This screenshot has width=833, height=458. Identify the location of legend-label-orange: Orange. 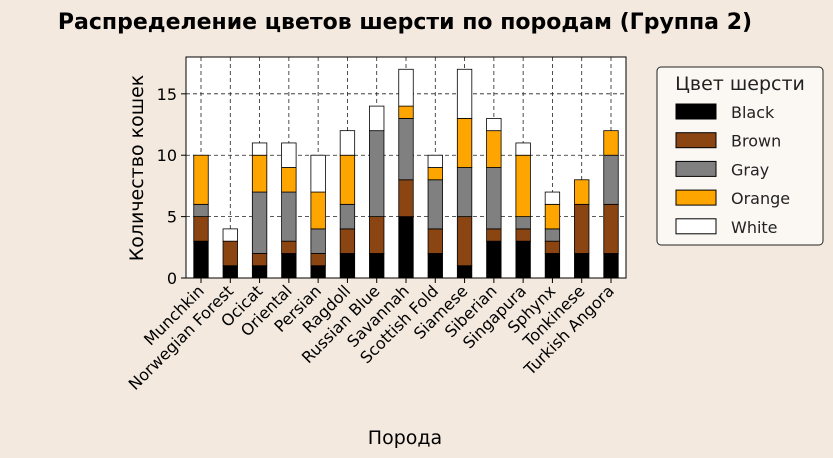
(760, 198).